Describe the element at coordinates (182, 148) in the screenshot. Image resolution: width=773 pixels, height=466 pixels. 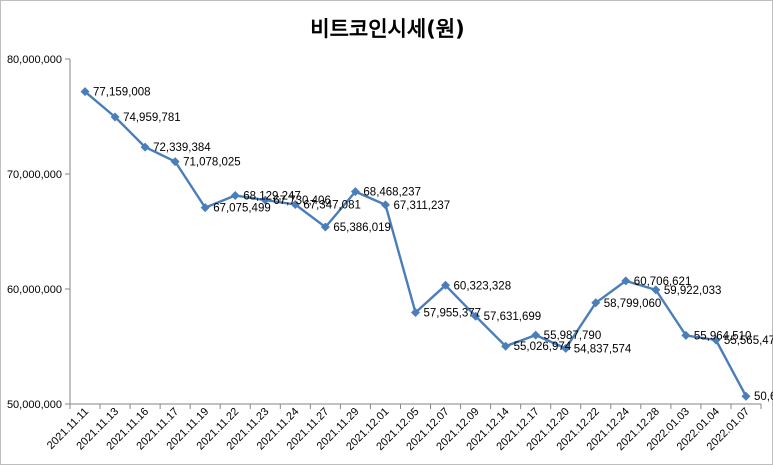
I see `data-label: 72,339,384` at that location.